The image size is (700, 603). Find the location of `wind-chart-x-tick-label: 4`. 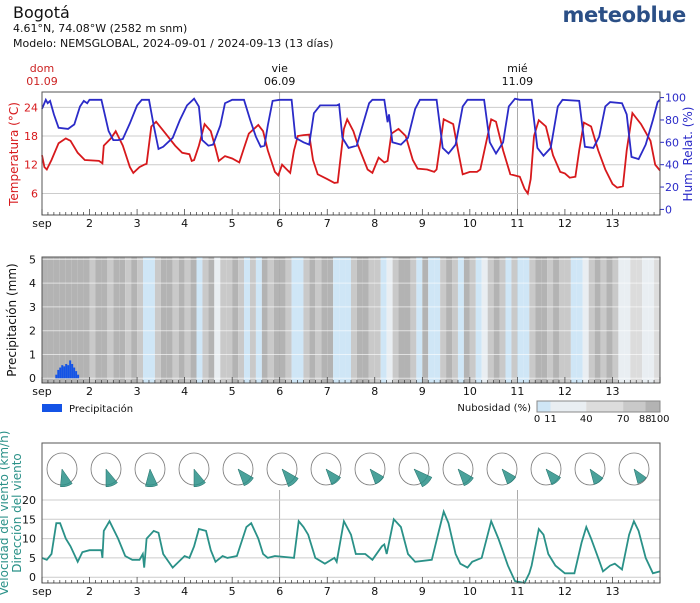

wind-chart-x-tick-label: 4 is located at coordinates (184, 591).